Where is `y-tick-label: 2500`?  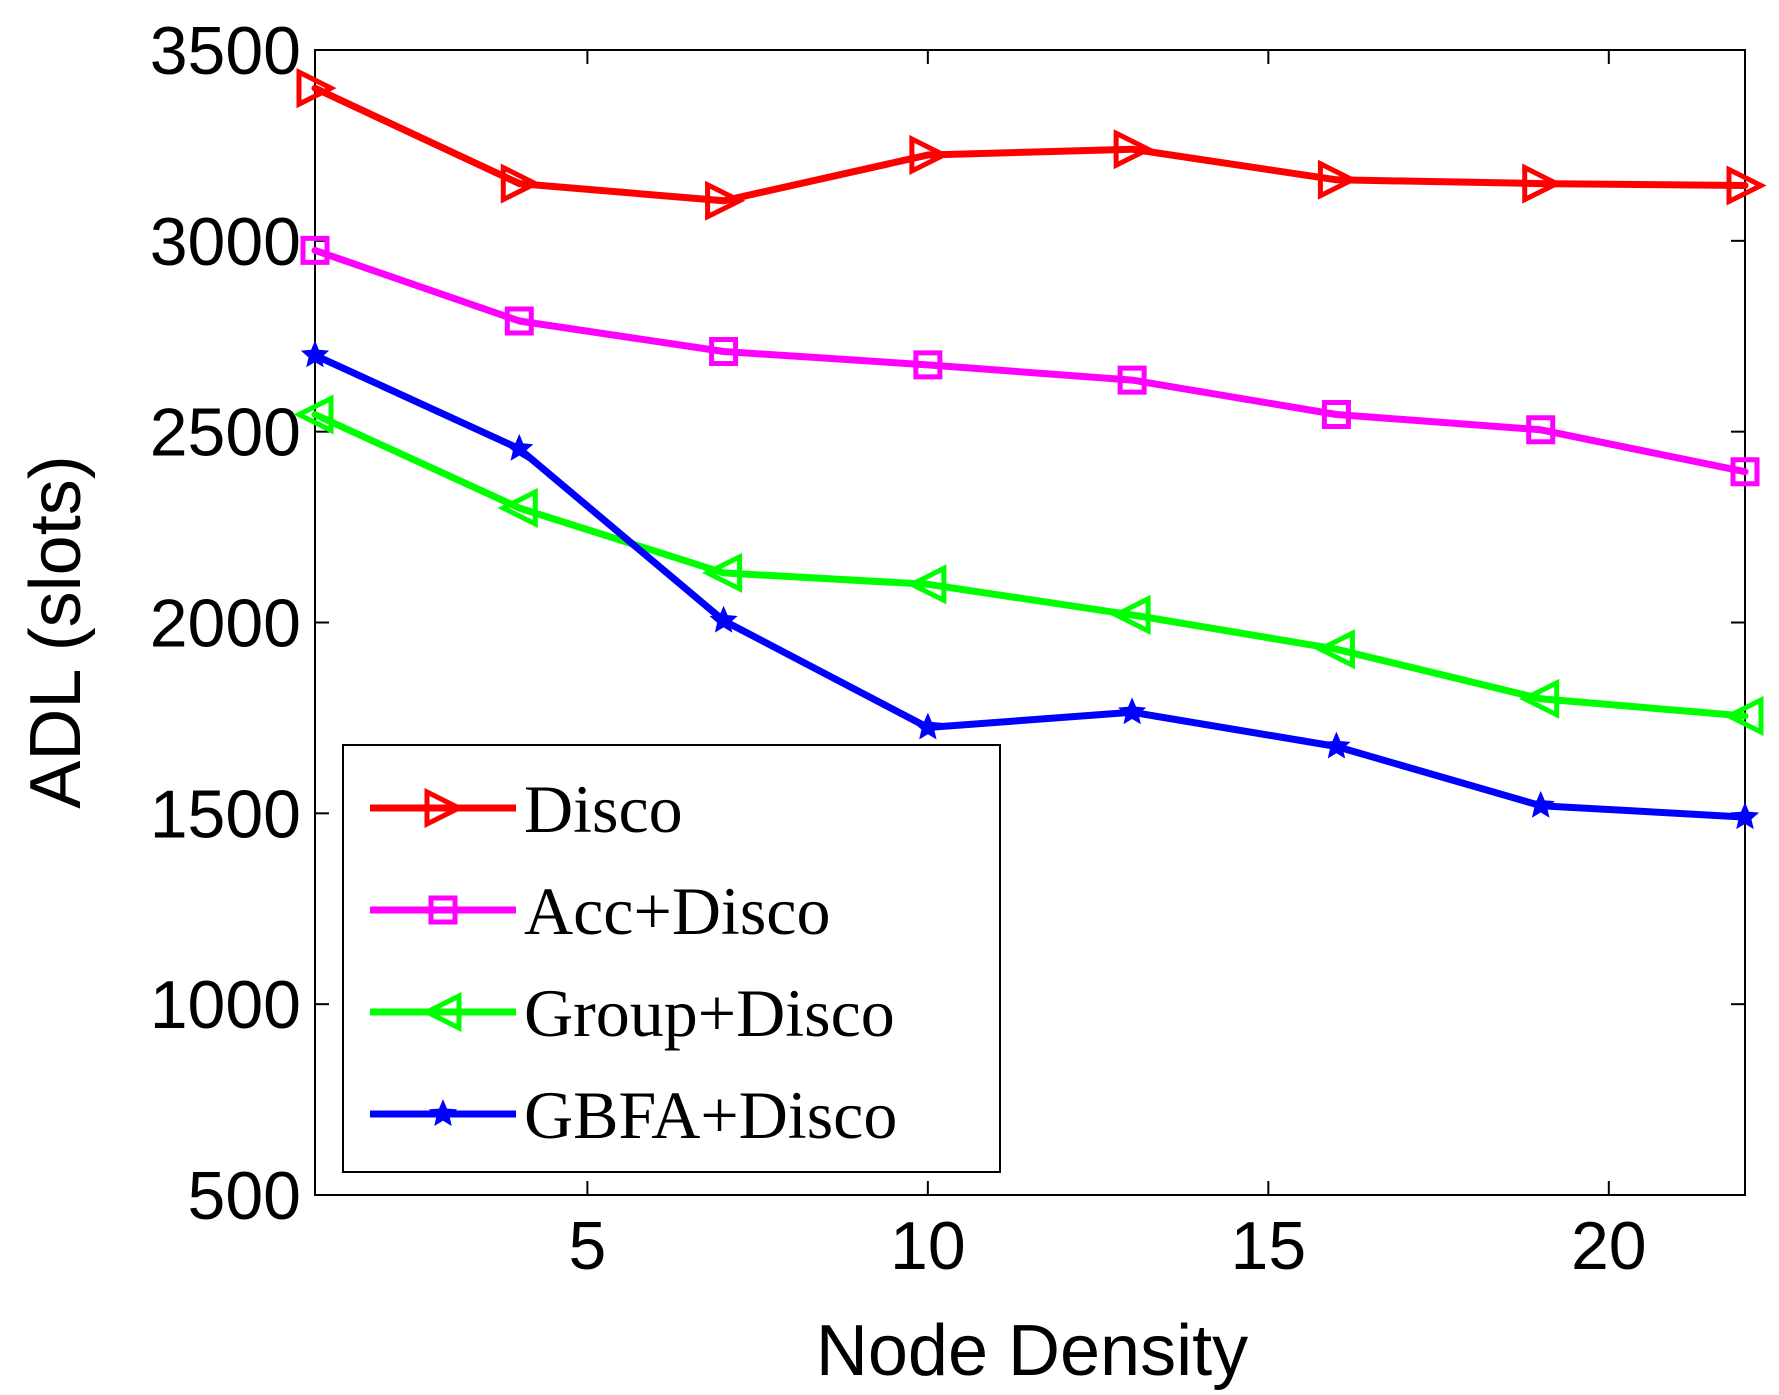 y-tick-label: 2500 is located at coordinates (225, 433).